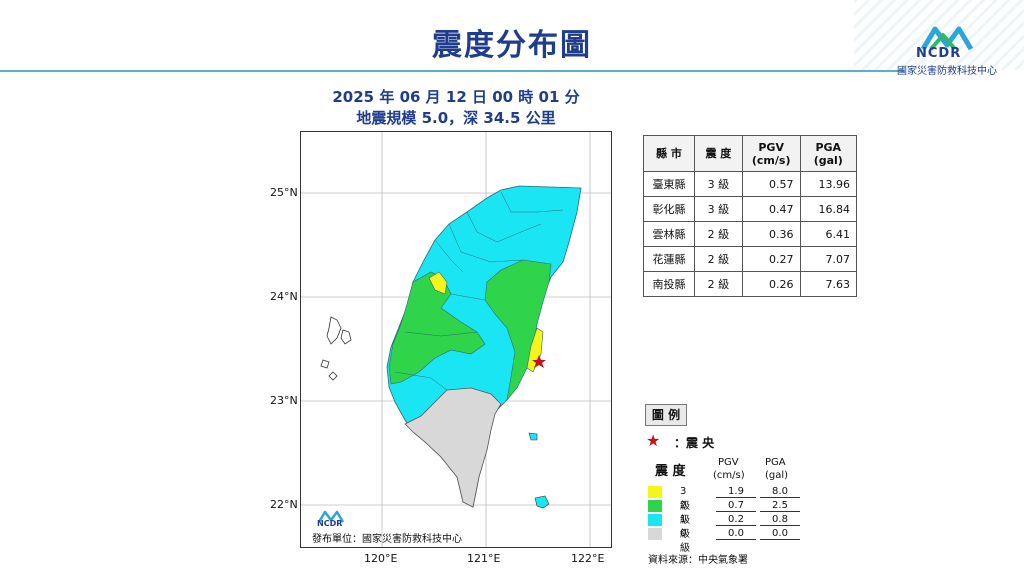  Describe the element at coordinates (655, 506) in the screenshot. I see `legend-swatch-level2` at that location.